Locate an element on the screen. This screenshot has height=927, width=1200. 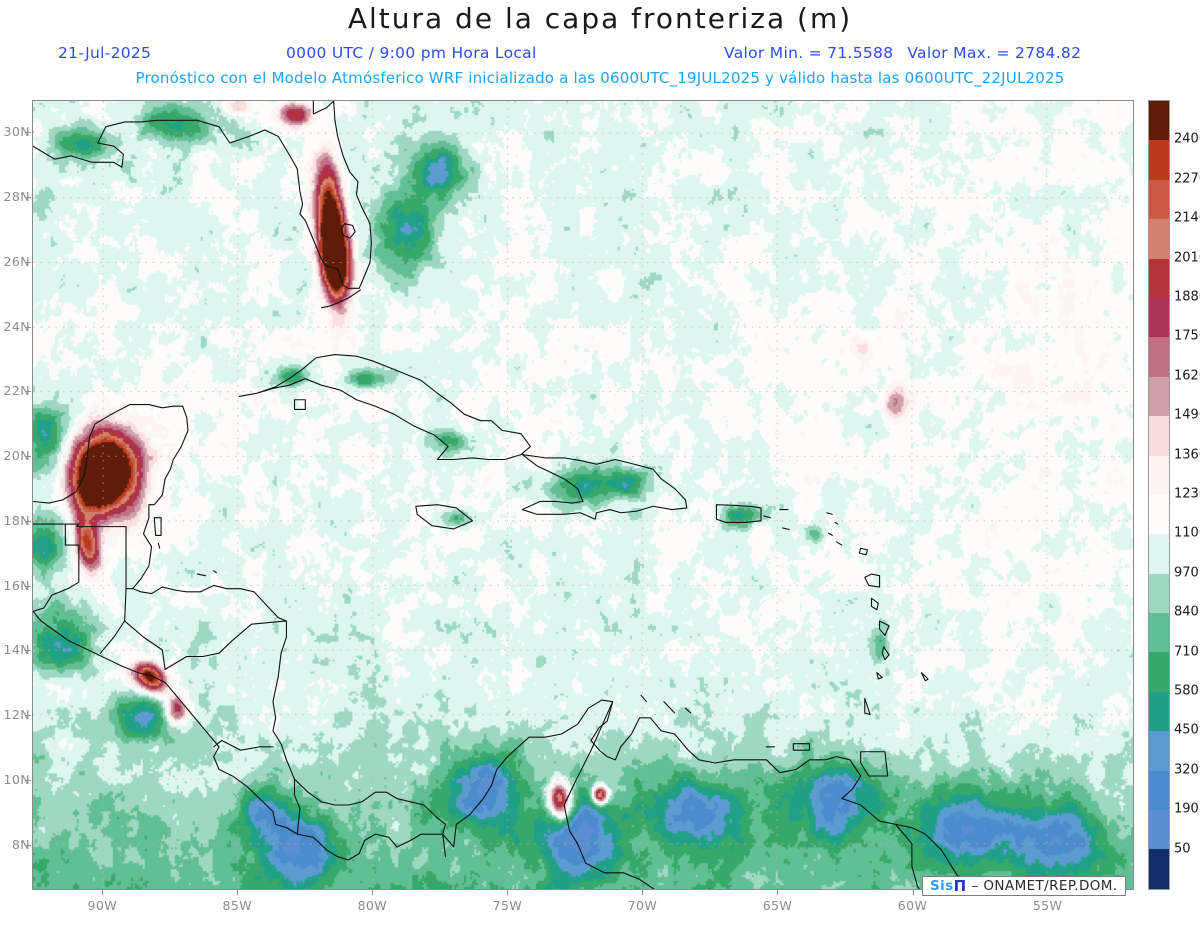
latitude-tick-label: 10N is located at coordinates (16, 779).